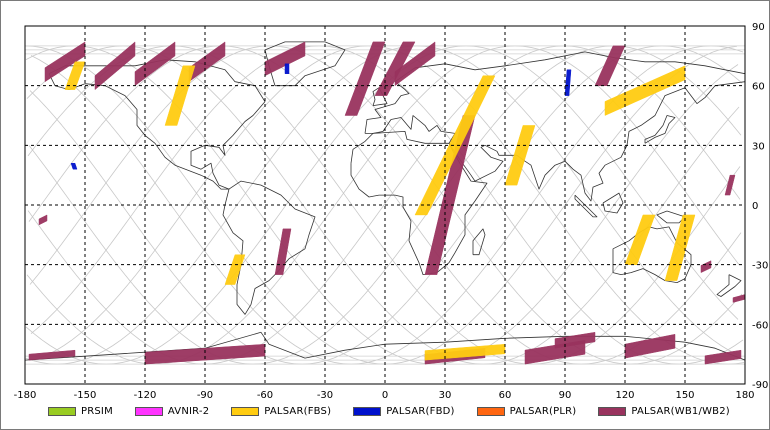 The height and width of the screenshot is (430, 770). I want to click on legend-item: PALSAR(PLR), so click(526, 411).